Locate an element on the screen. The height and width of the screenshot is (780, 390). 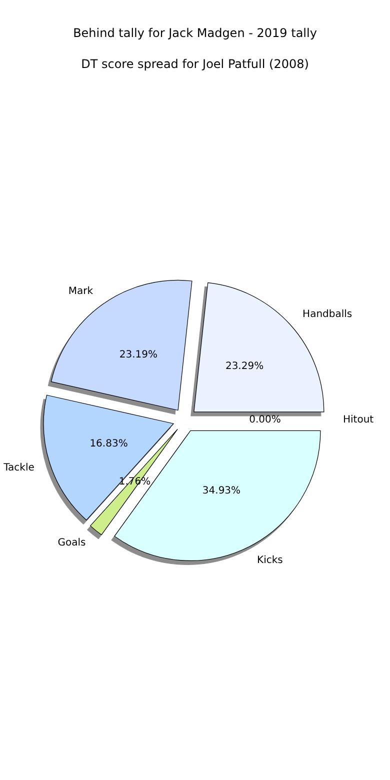
text: 0.00% is located at coordinates (265, 420).